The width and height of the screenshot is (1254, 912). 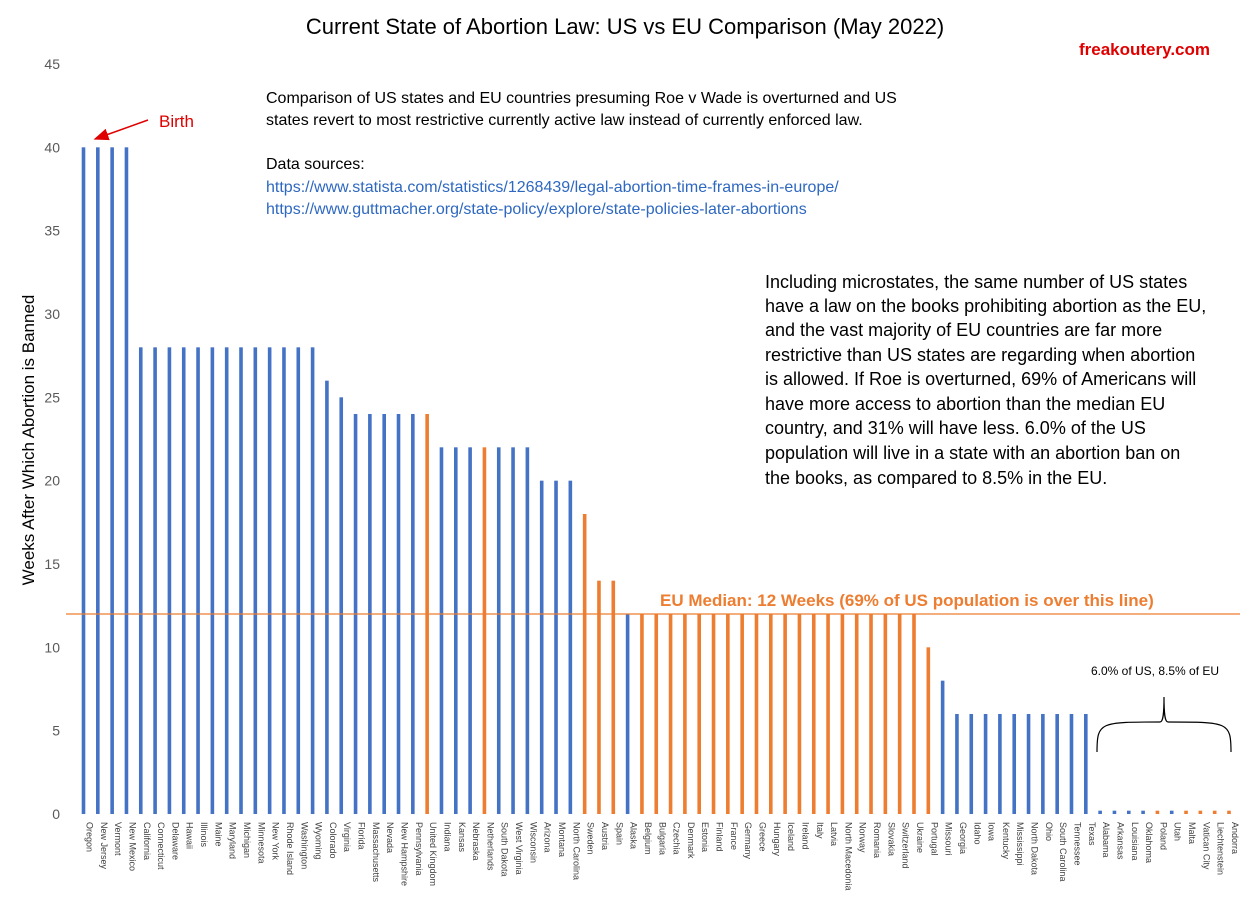 What do you see at coordinates (304, 845) in the screenshot?
I see `category-label: Washington` at bounding box center [304, 845].